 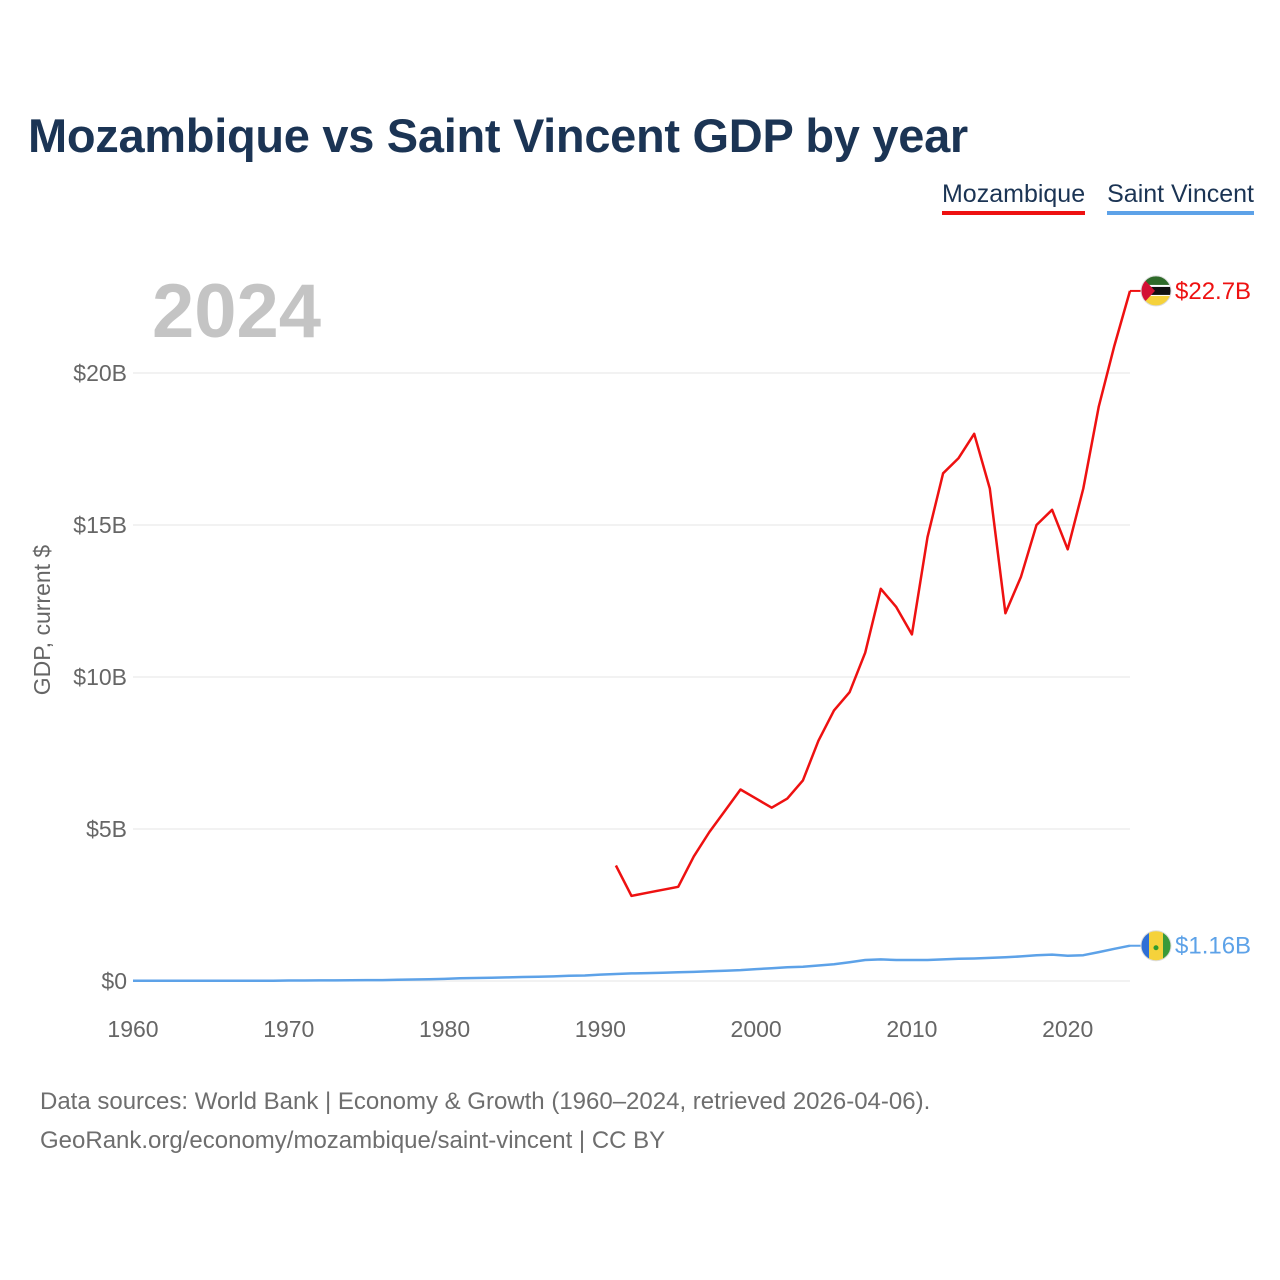 What do you see at coordinates (600, 1029) in the screenshot?
I see `x-tick-label: 1990` at bounding box center [600, 1029].